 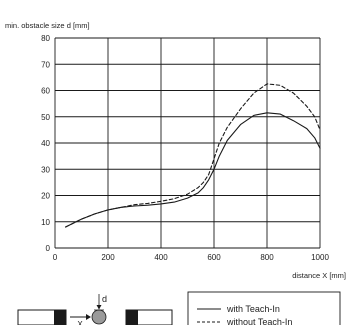 I want to click on x-axis-label: distance X [mm], so click(x=319, y=275).